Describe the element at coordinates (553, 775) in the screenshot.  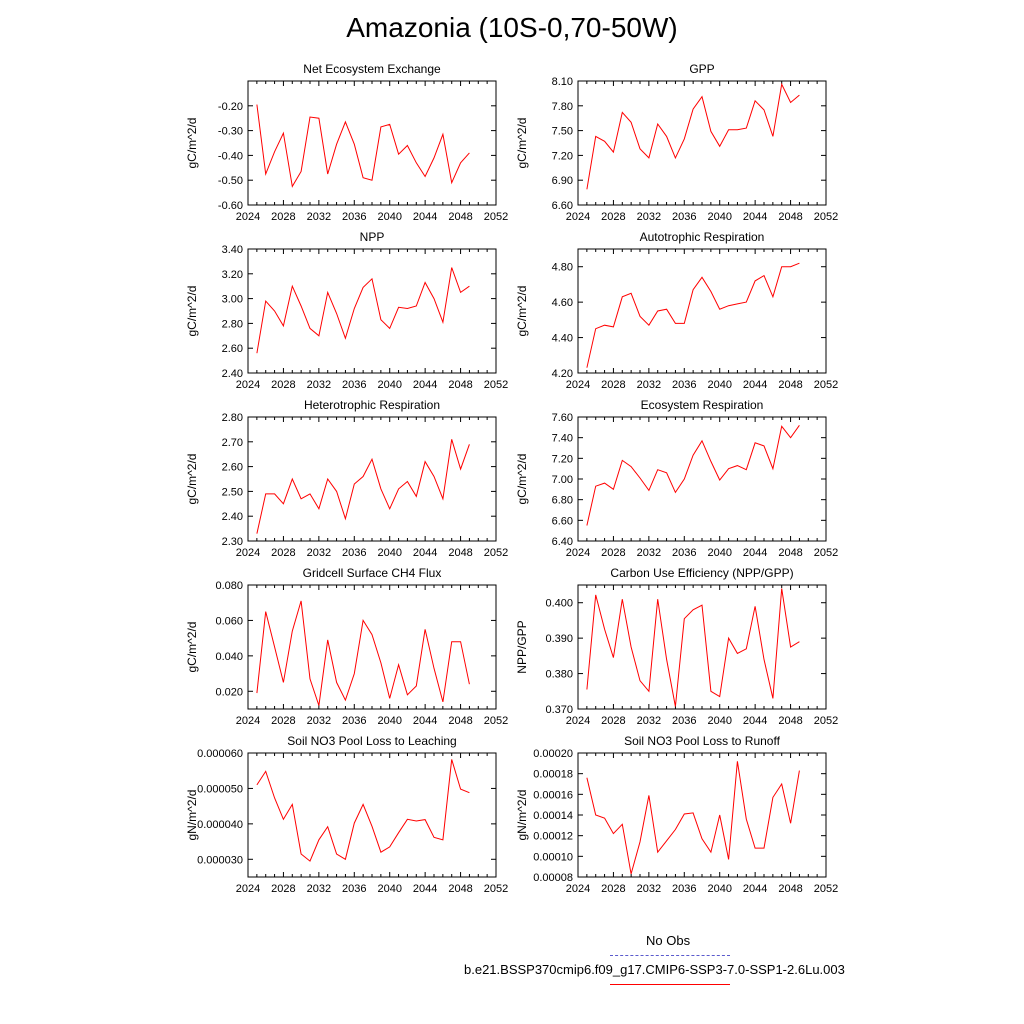
I see `y-tick-label: 0.00018` at that location.